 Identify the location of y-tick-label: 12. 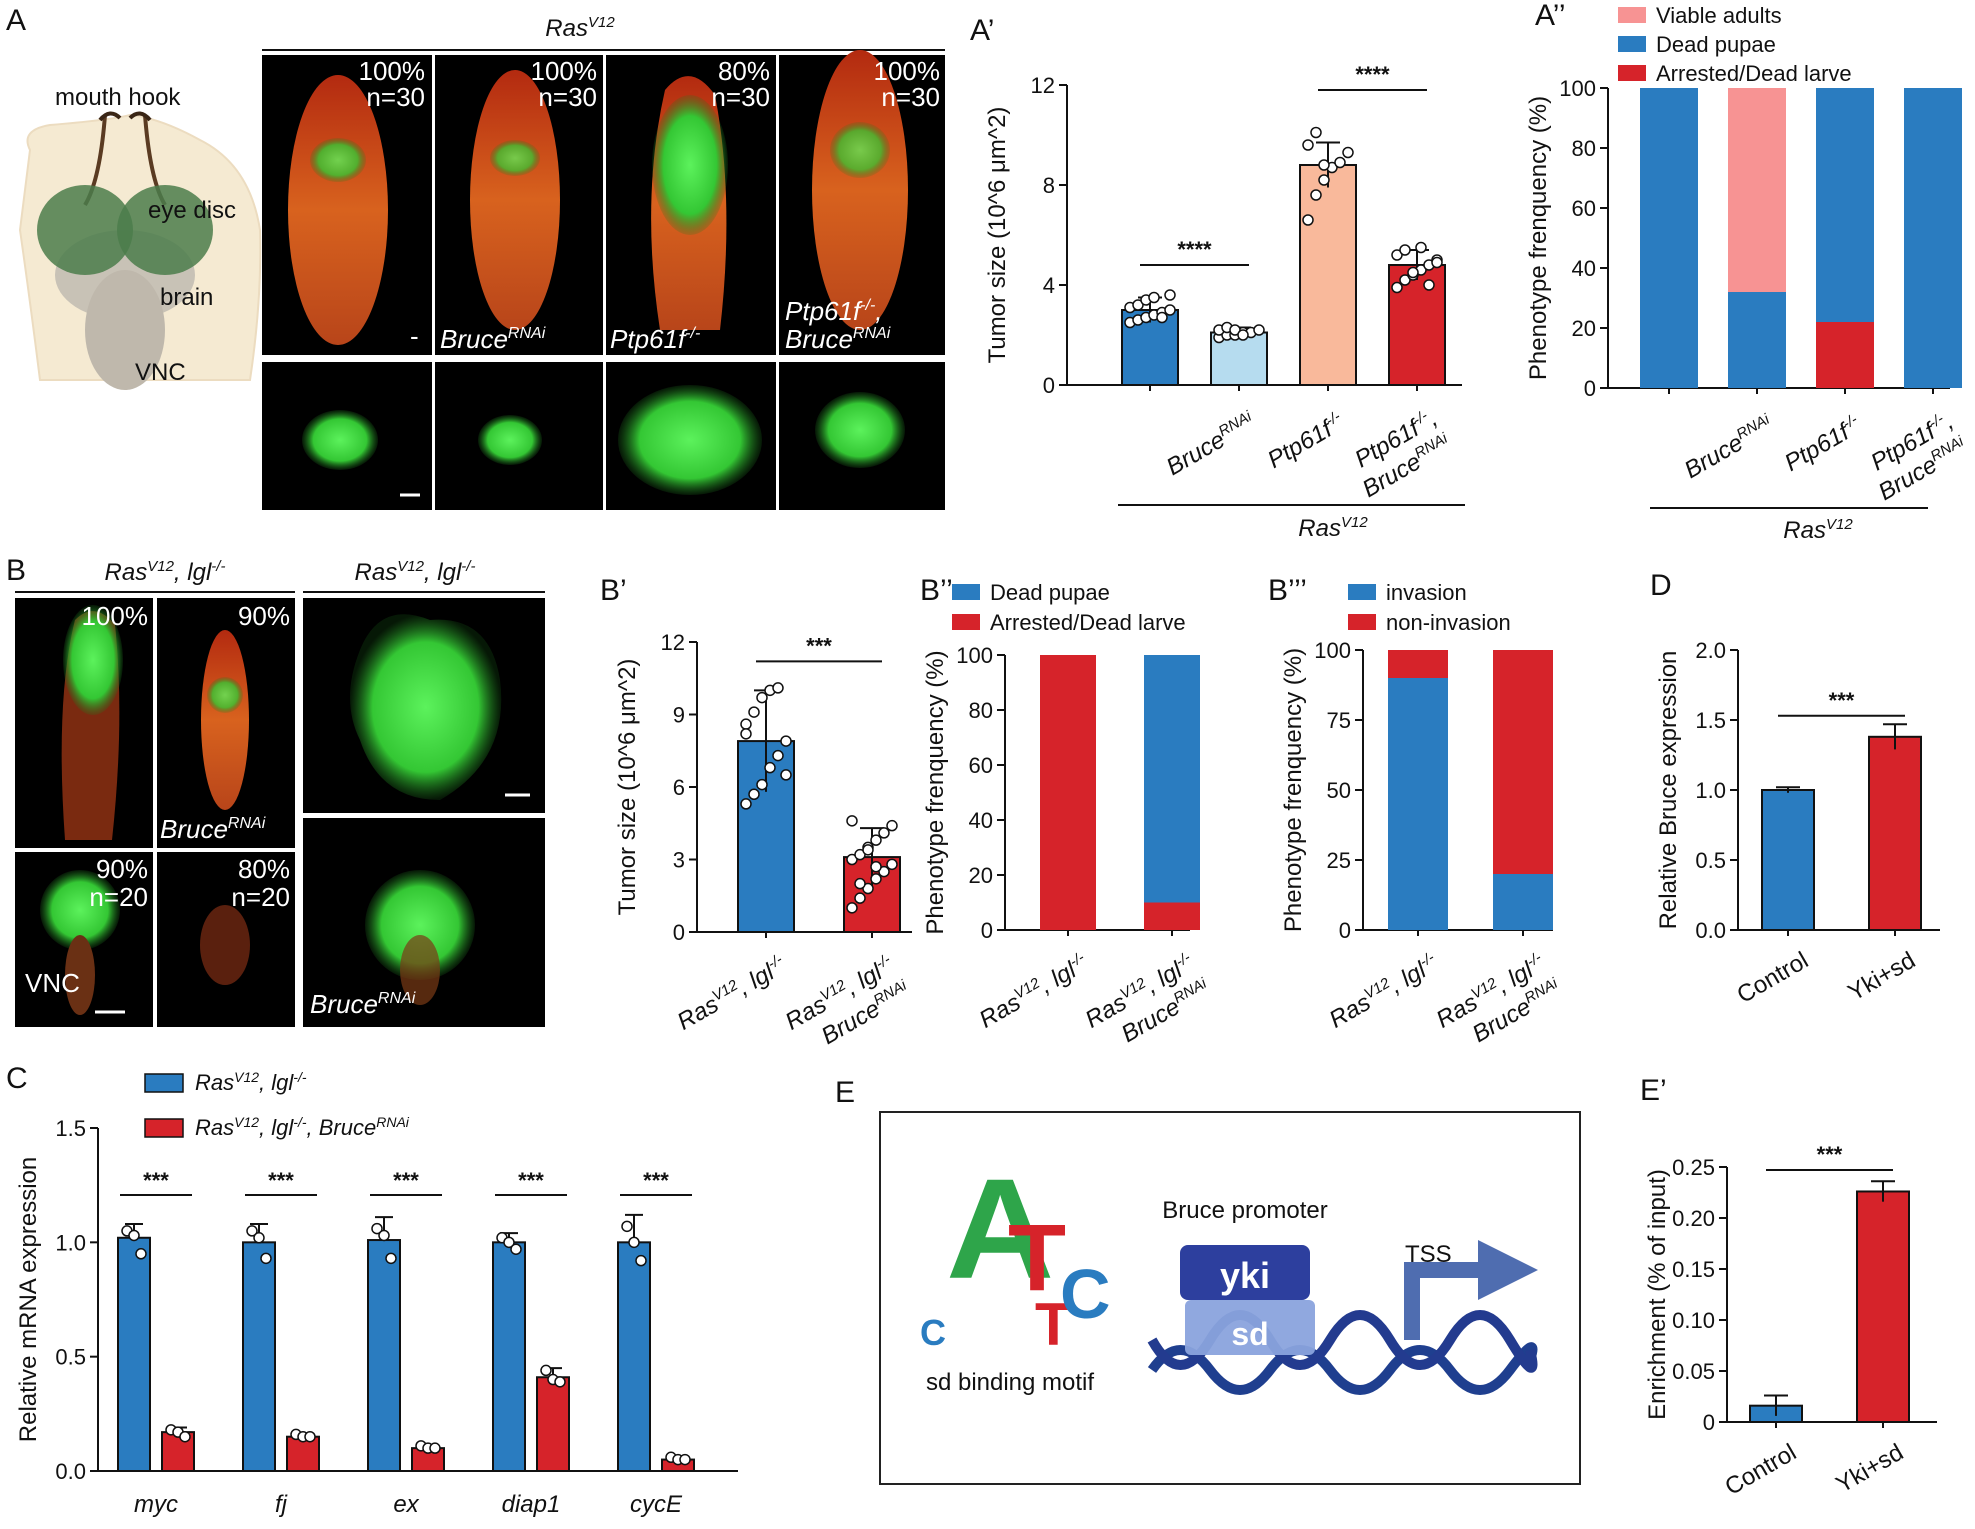
(673, 642).